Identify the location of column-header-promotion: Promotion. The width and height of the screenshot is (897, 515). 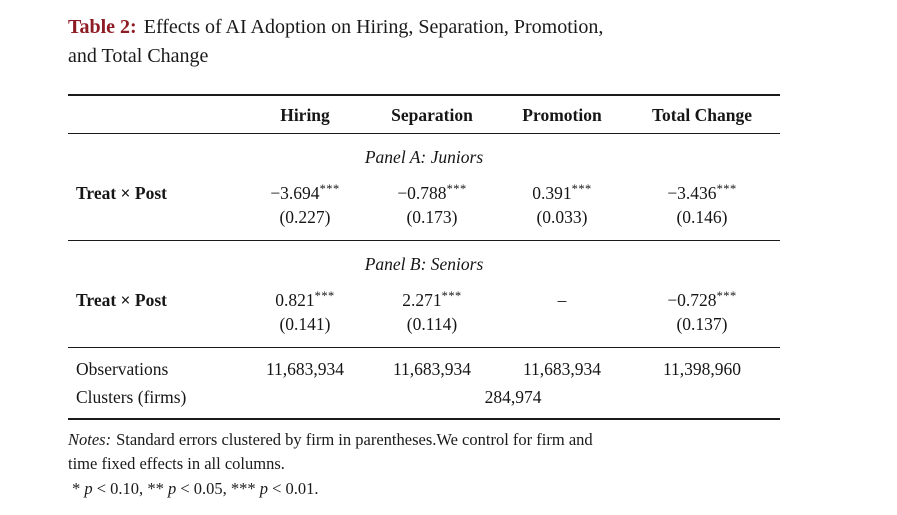
(562, 114).